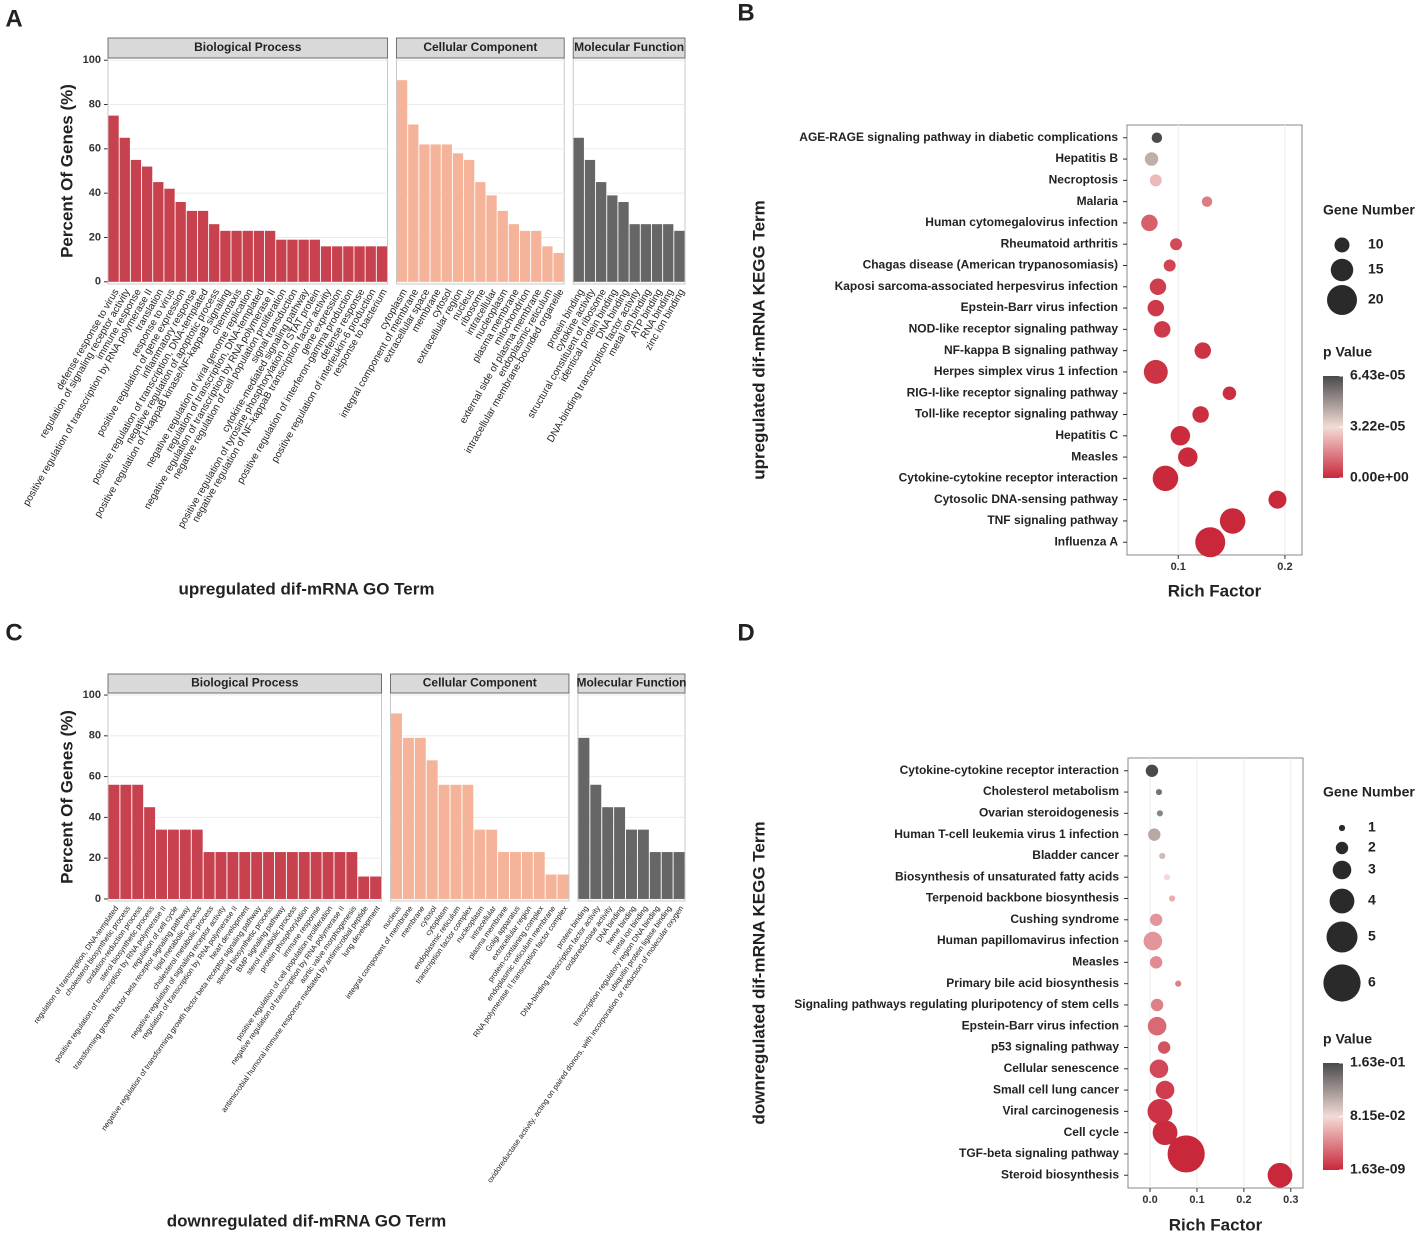 This screenshot has width=1423, height=1233. I want to click on x-tick-label: 0.1, so click(1178, 567).